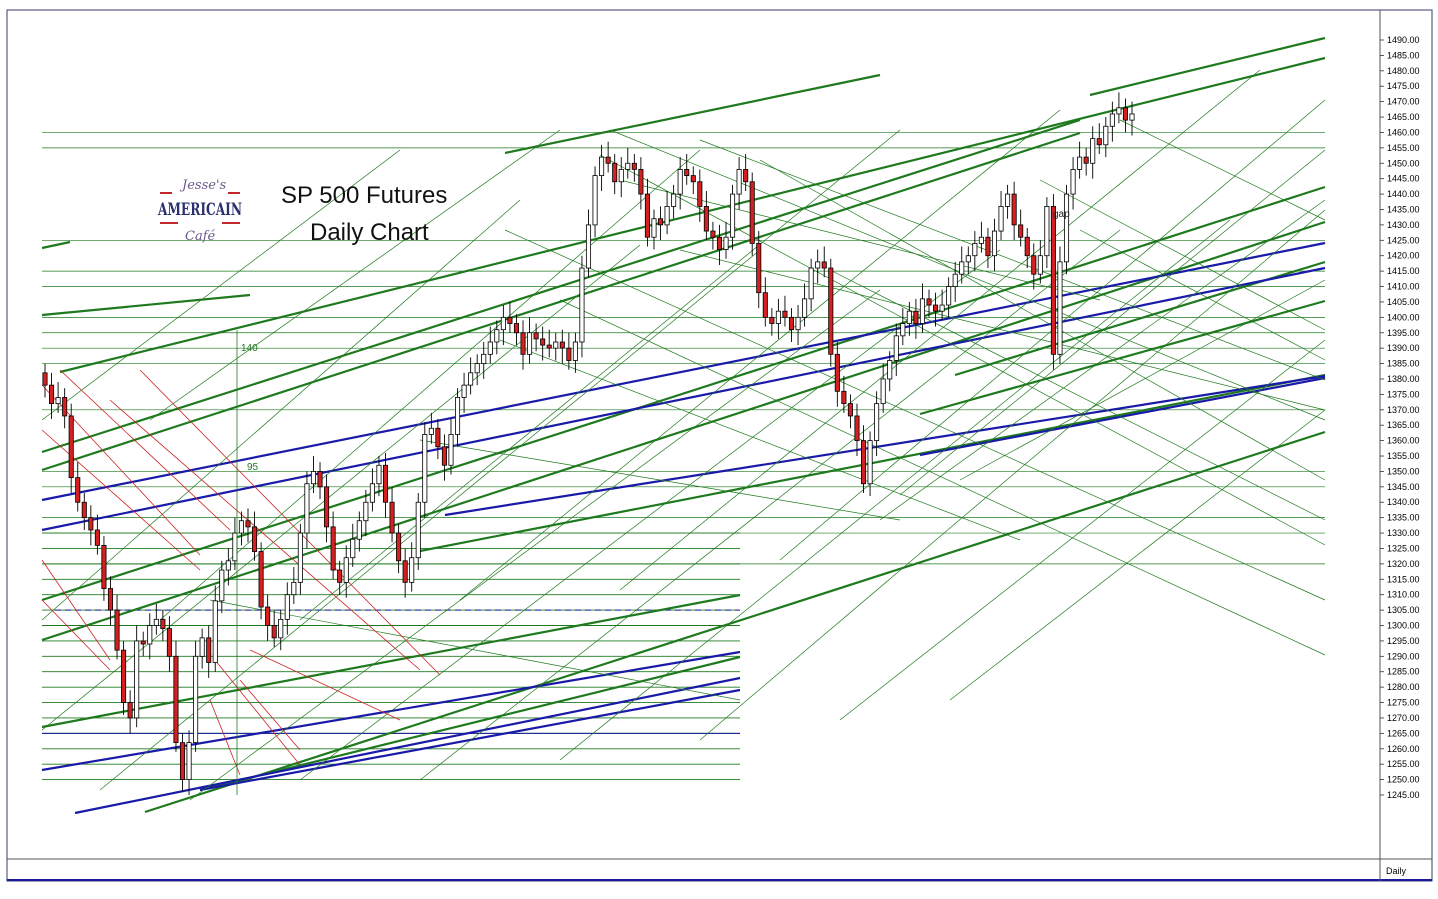 This screenshot has height=899, width=1438. What do you see at coordinates (1403, 764) in the screenshot?
I see `price-tick-label: 1255.00` at bounding box center [1403, 764].